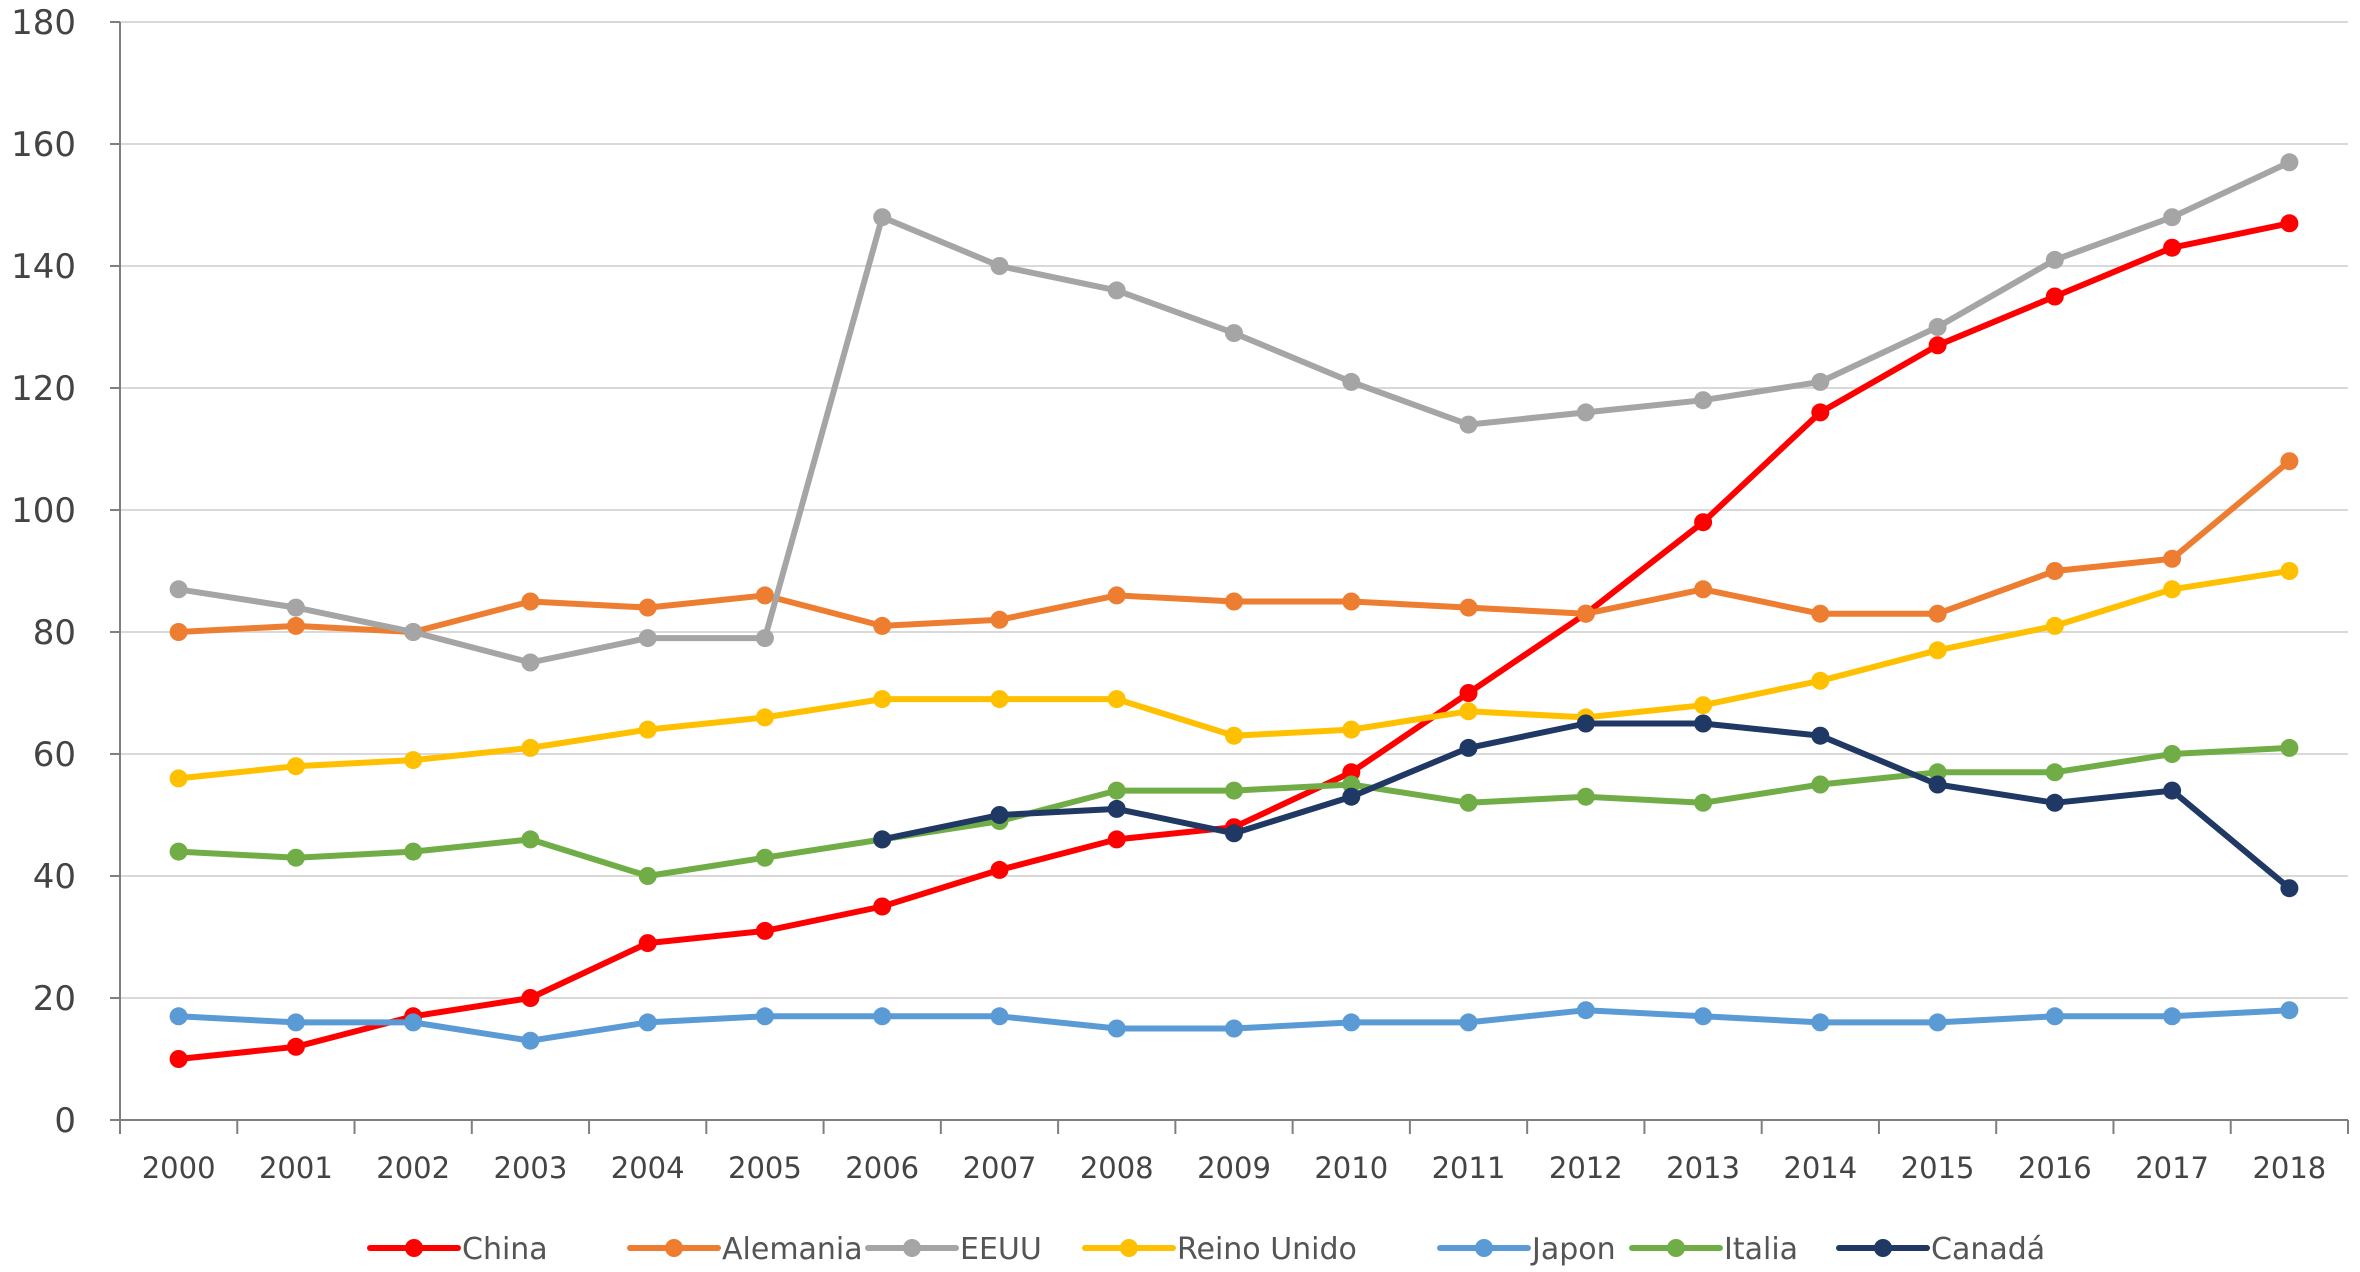 The height and width of the screenshot is (1272, 2360). What do you see at coordinates (43, 389) in the screenshot?
I see `y-tick-label: 120` at bounding box center [43, 389].